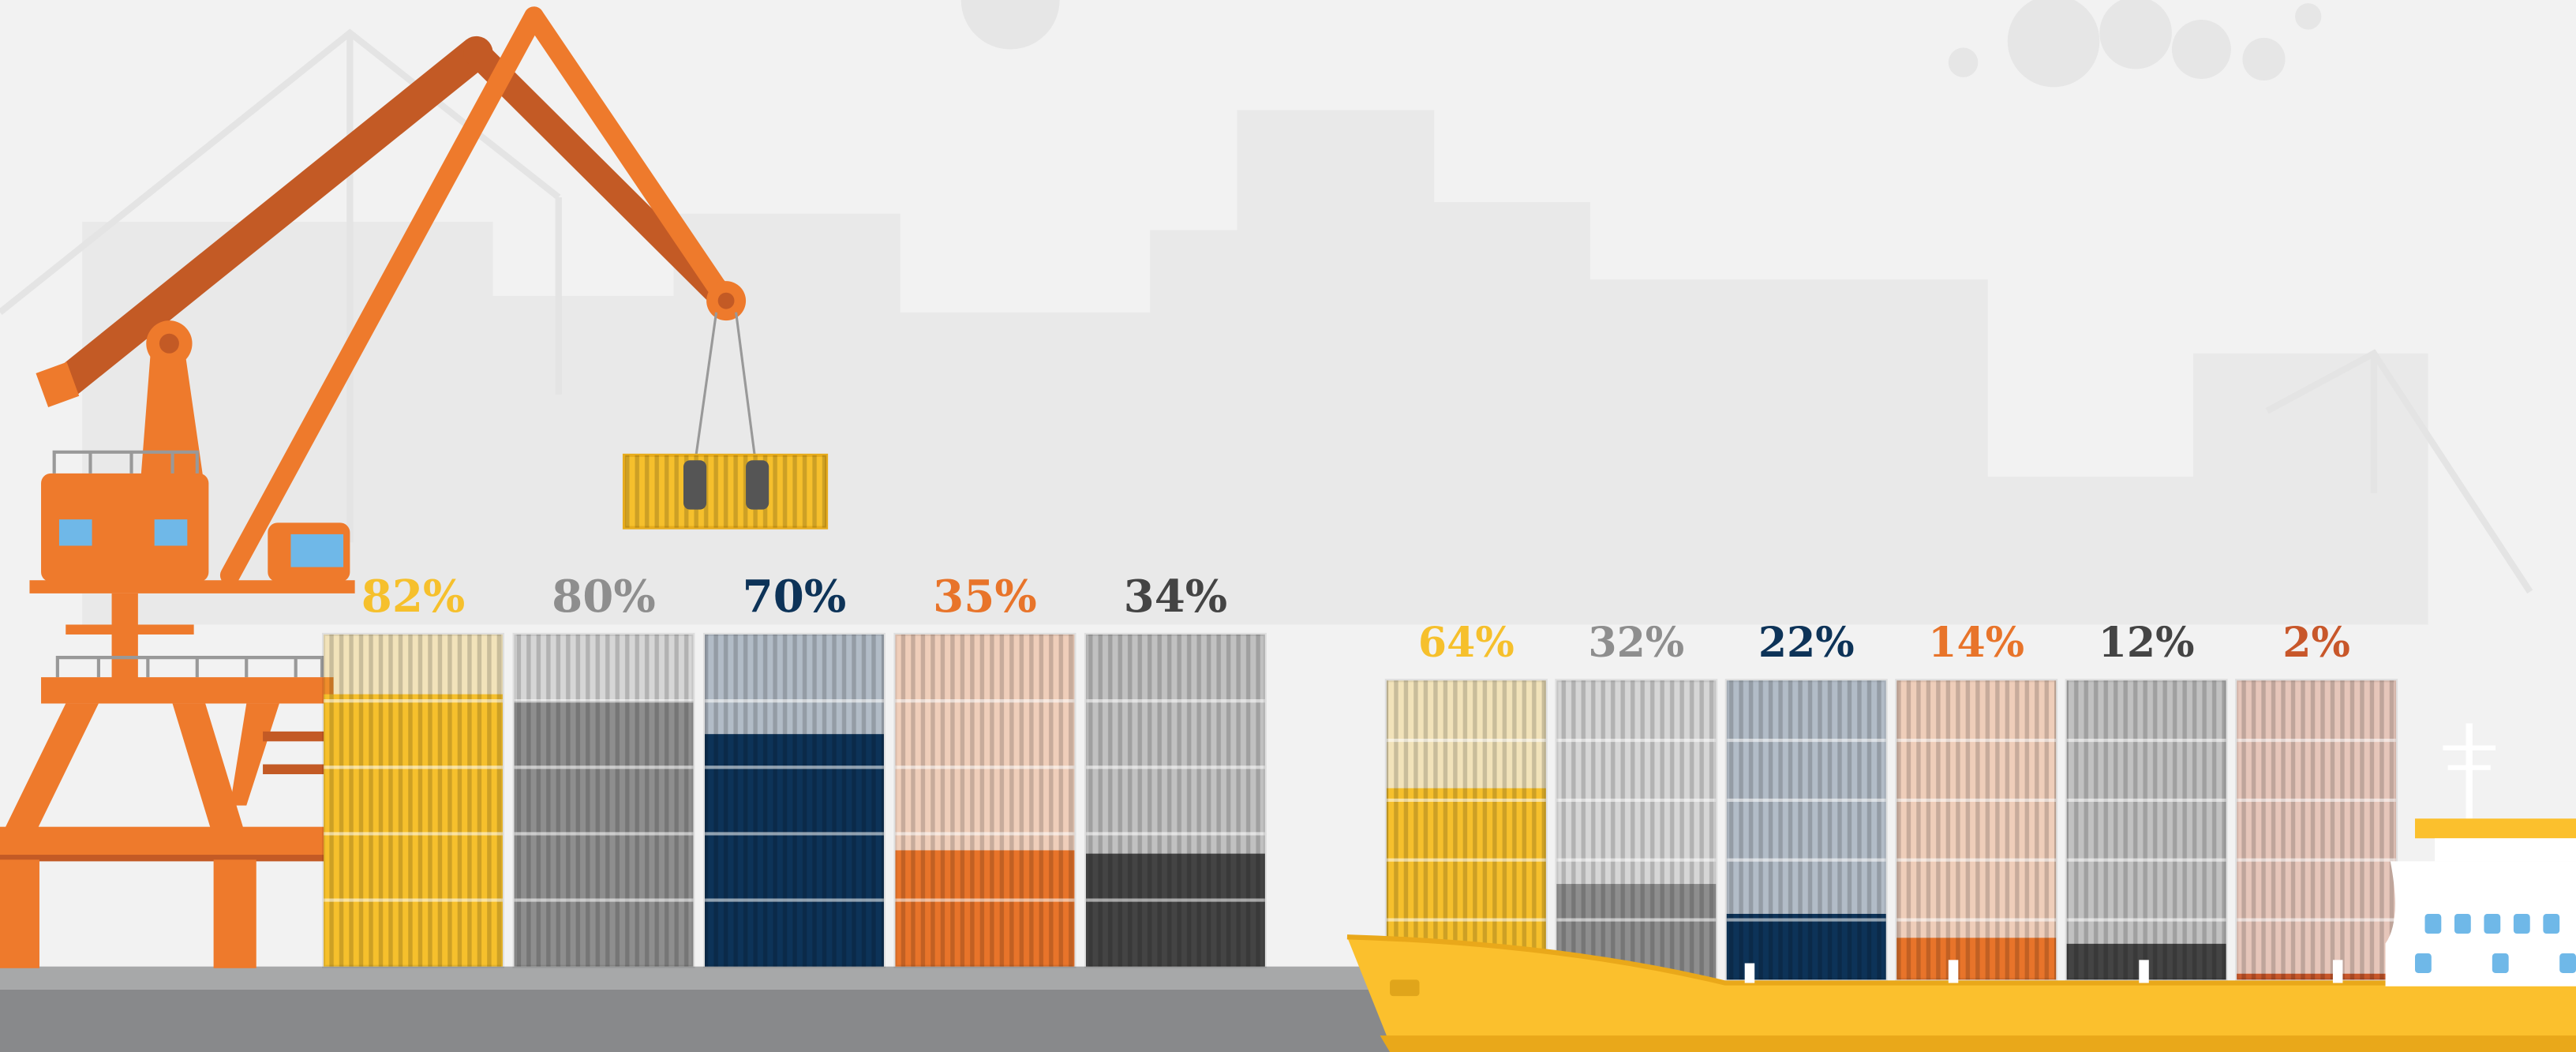 This screenshot has width=2576, height=1052. What do you see at coordinates (1806, 643) in the screenshot?
I see `value-label: 22%` at bounding box center [1806, 643].